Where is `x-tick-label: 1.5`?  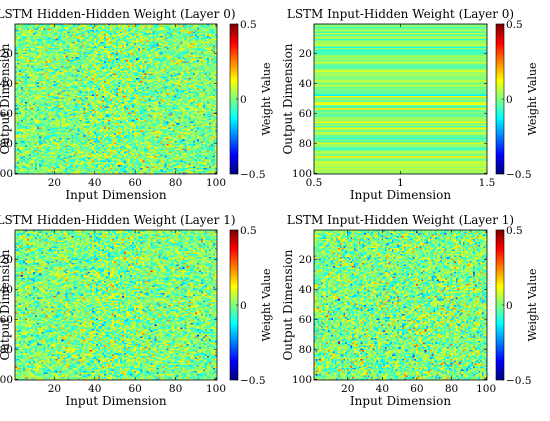
x-tick-label: 1.5 is located at coordinates (487, 183).